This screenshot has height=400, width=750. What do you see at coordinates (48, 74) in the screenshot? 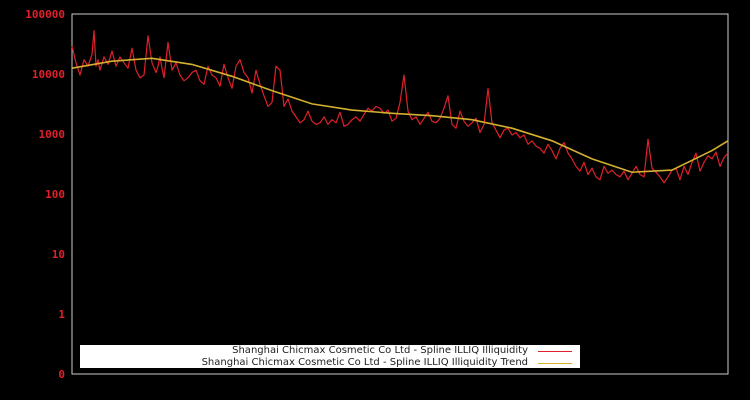
I see `y-tick-label: 10000` at bounding box center [48, 74].